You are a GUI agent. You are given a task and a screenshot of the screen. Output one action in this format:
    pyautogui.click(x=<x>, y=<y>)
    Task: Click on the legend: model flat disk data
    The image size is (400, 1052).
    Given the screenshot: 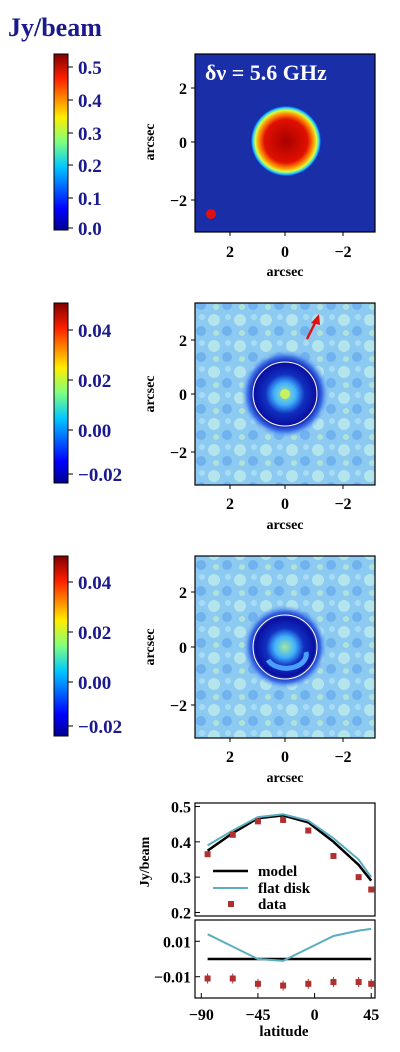 What is the action you would take?
    pyautogui.click(x=262, y=888)
    